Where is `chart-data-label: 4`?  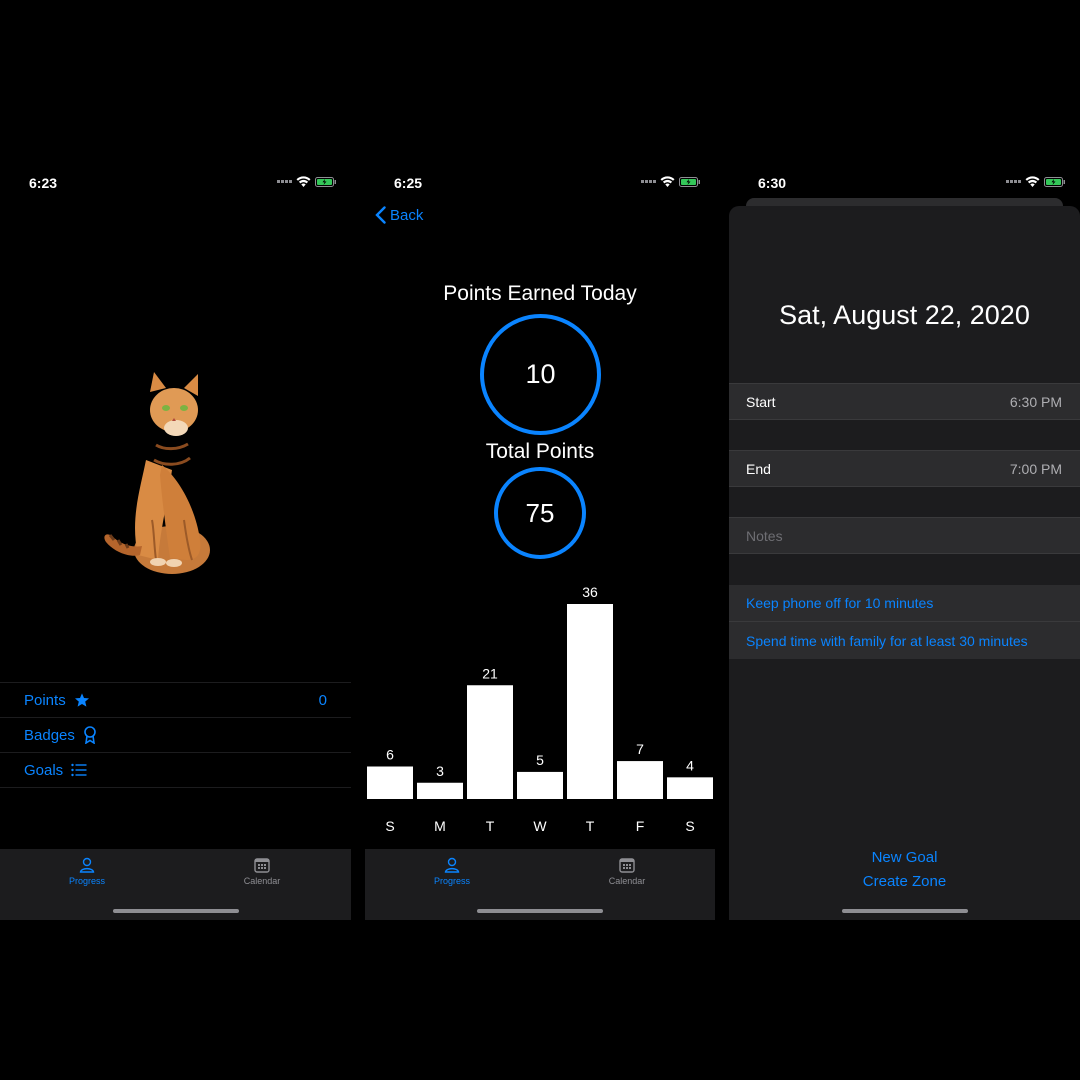 chart-data-label: 4 is located at coordinates (690, 765).